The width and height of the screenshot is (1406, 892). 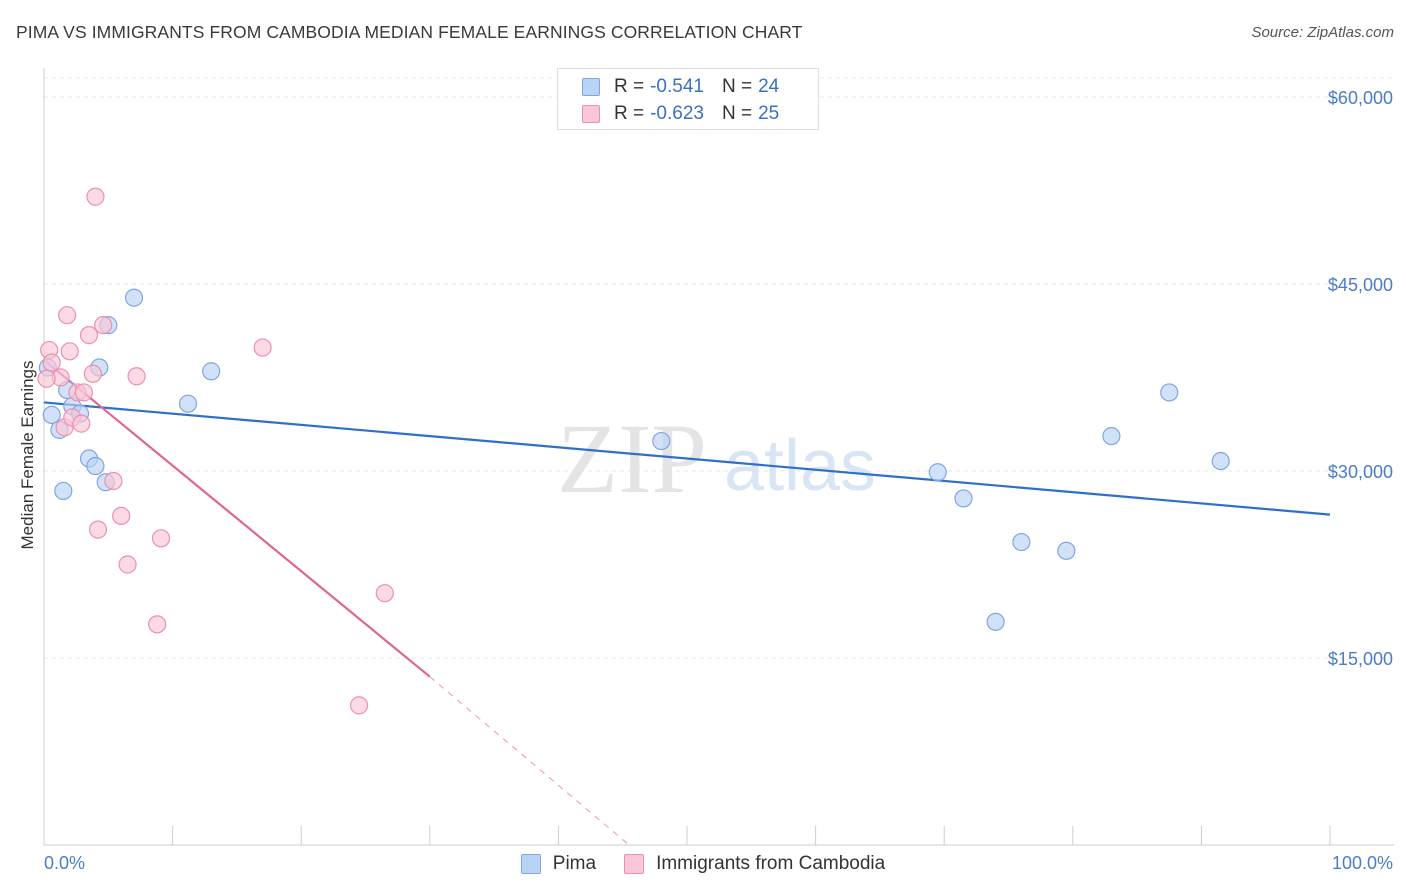 I want to click on legend: R = -0.541 N = 24 R = -0.623 N = 25, so click(x=688, y=99).